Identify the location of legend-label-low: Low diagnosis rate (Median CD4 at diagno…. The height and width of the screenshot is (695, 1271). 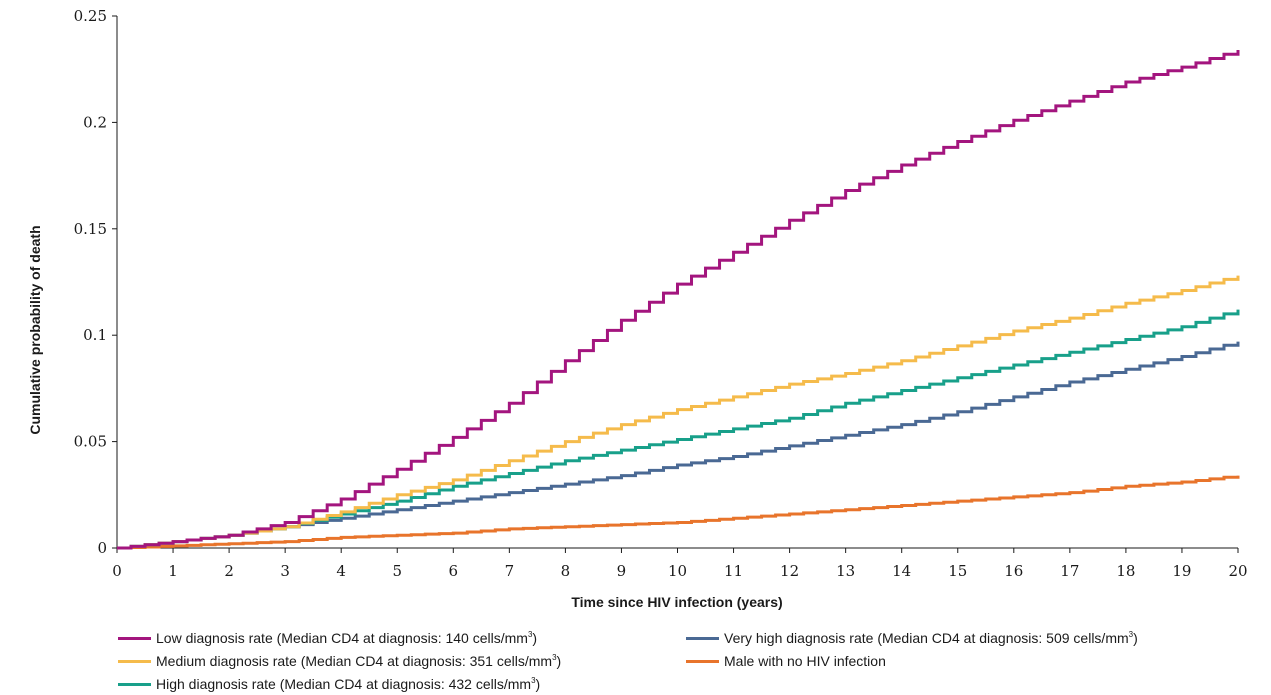
(347, 638).